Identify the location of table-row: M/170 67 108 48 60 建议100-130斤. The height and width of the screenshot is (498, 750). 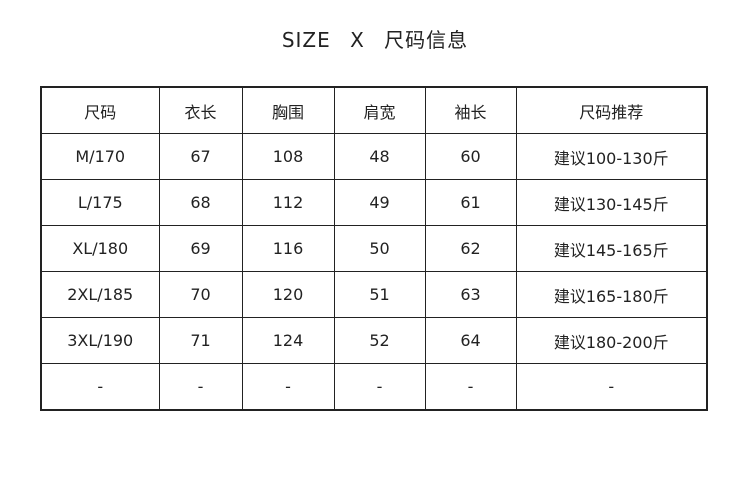
(374, 156).